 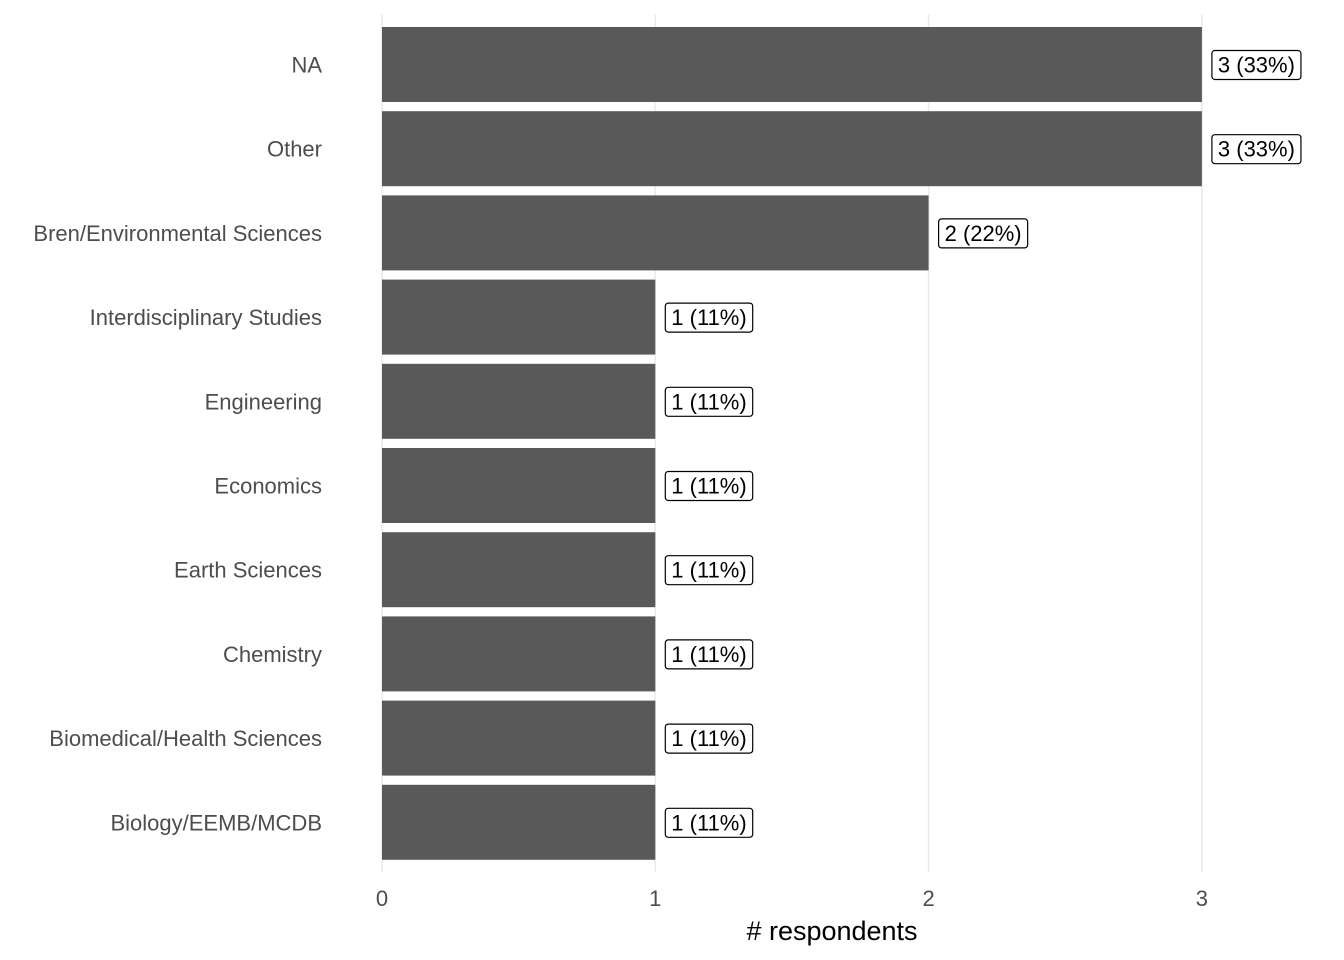 I want to click on category-label: Interdisciplinary Studies, so click(x=206, y=317).